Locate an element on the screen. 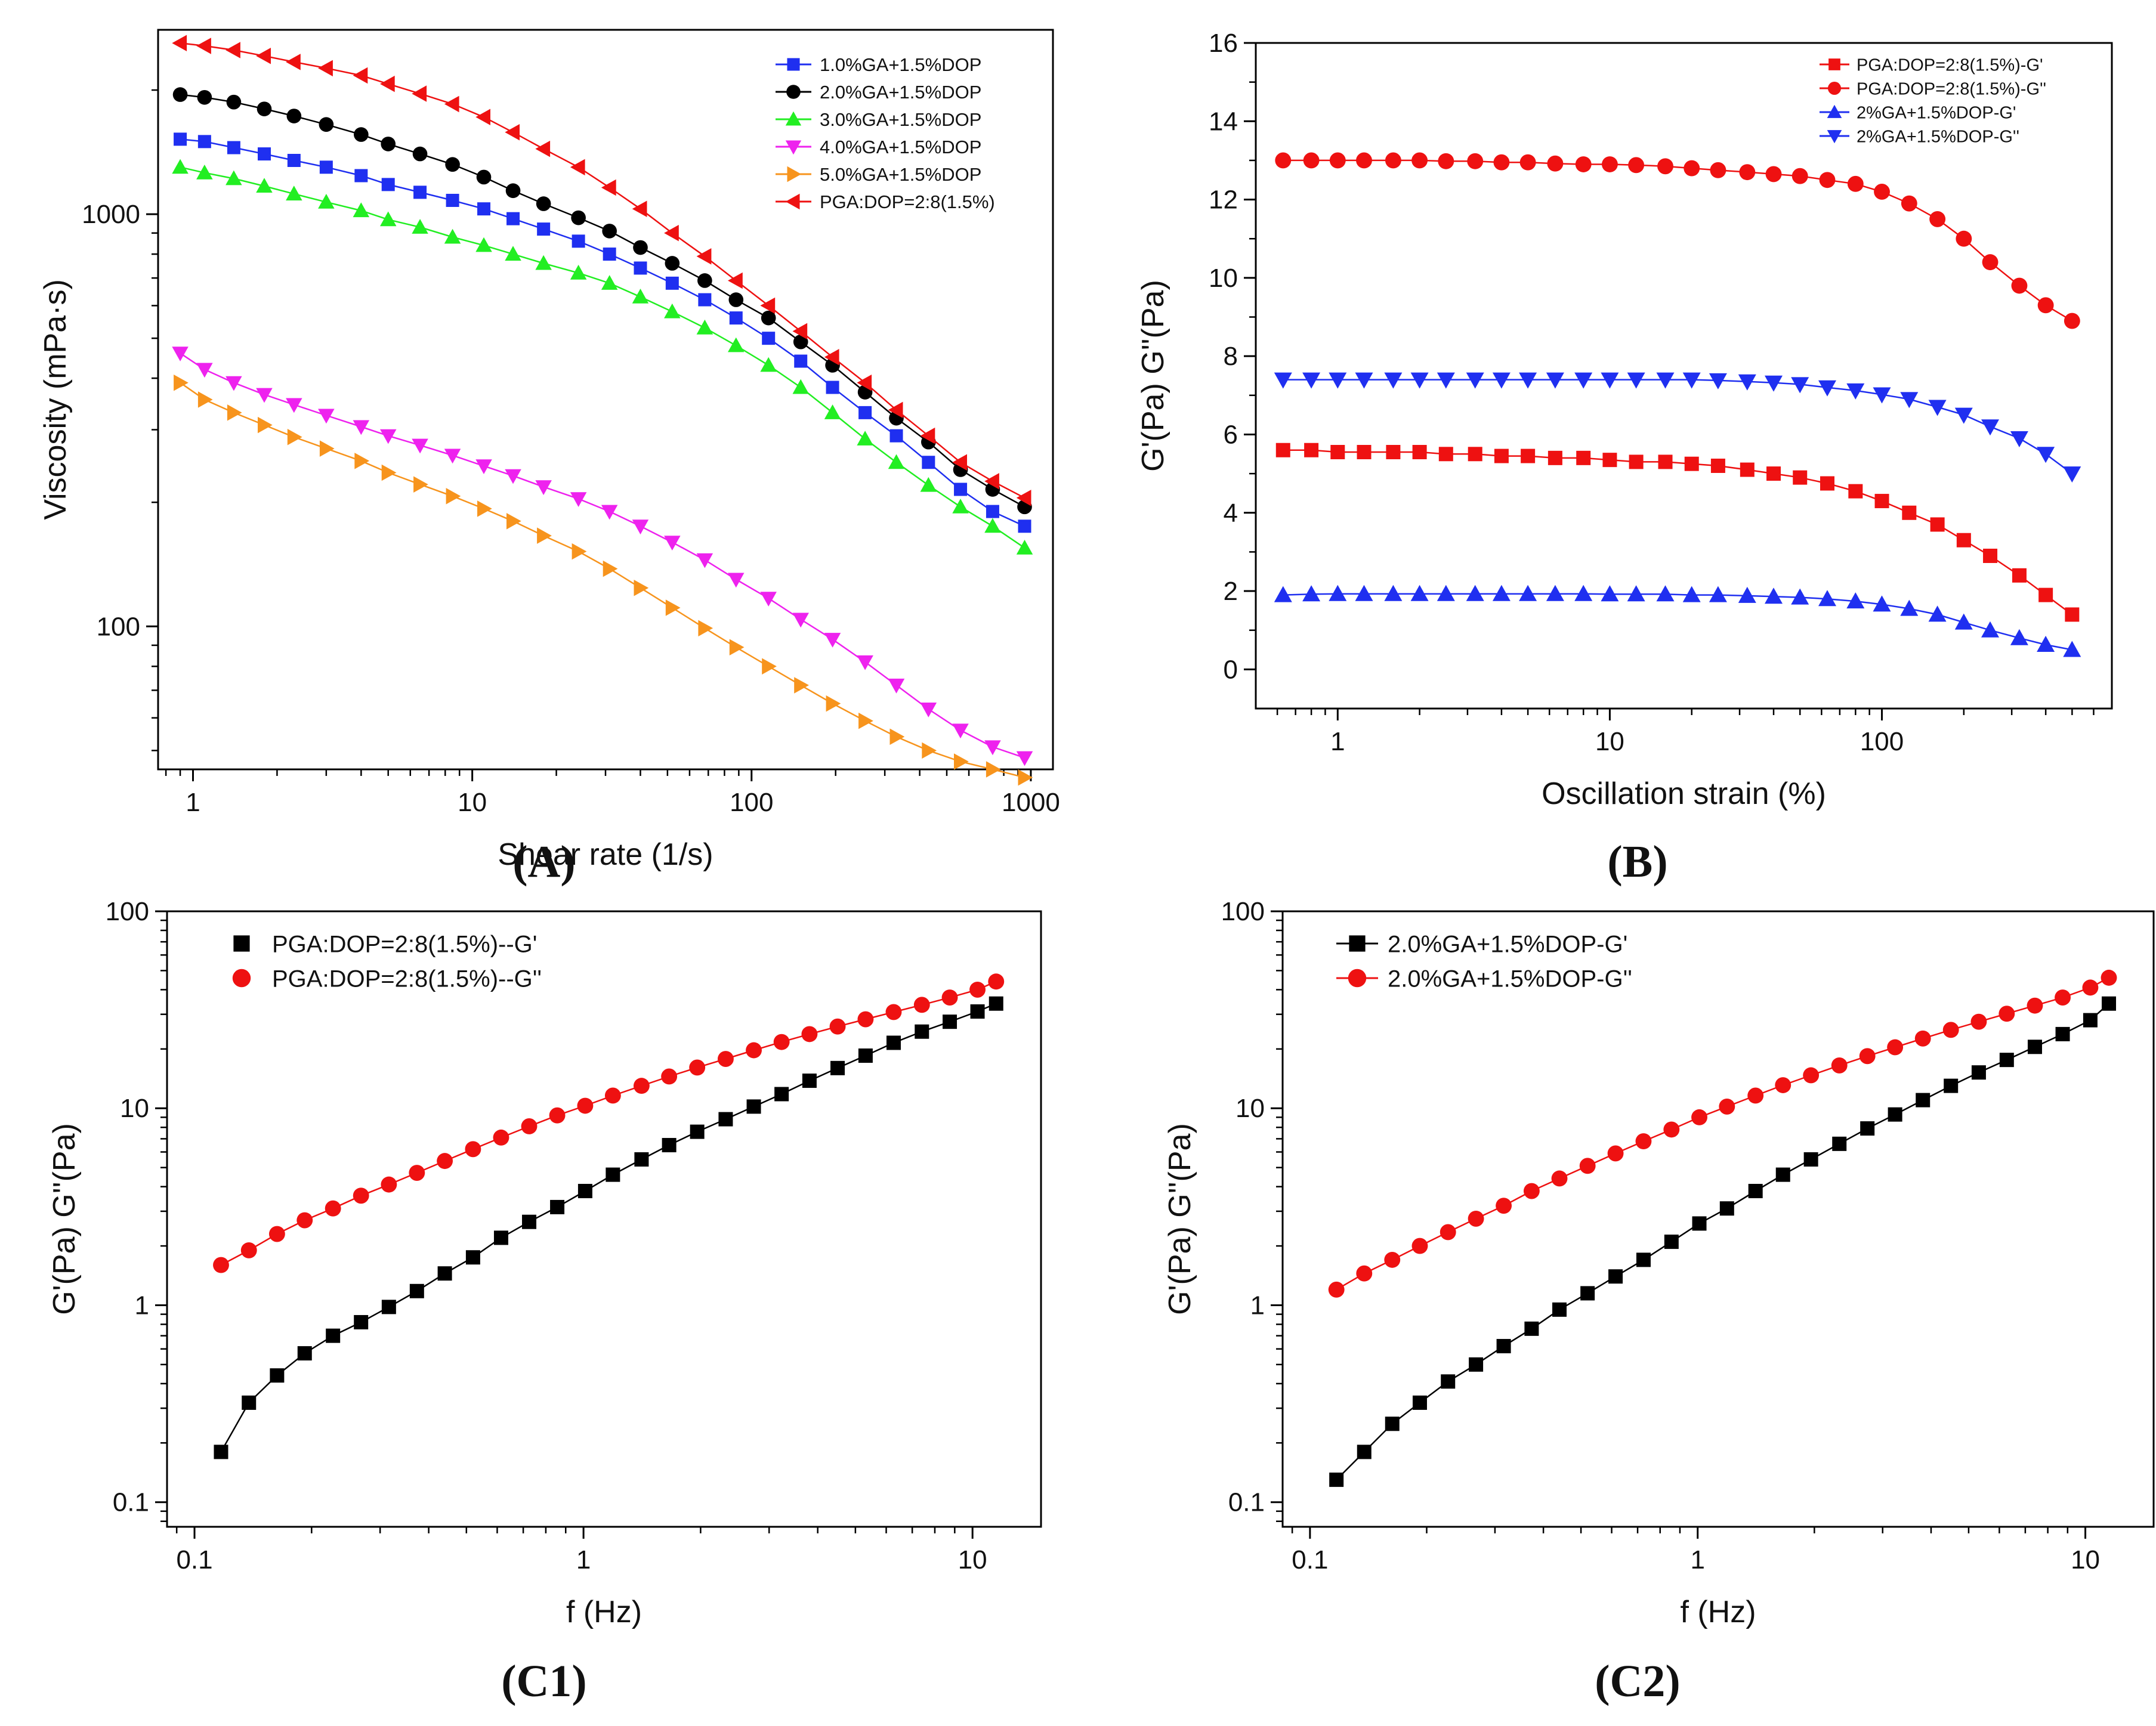 Image resolution: width=2156 pixels, height=1726 pixels. x-axis: 1 10 100 1000 is located at coordinates (612, 793).